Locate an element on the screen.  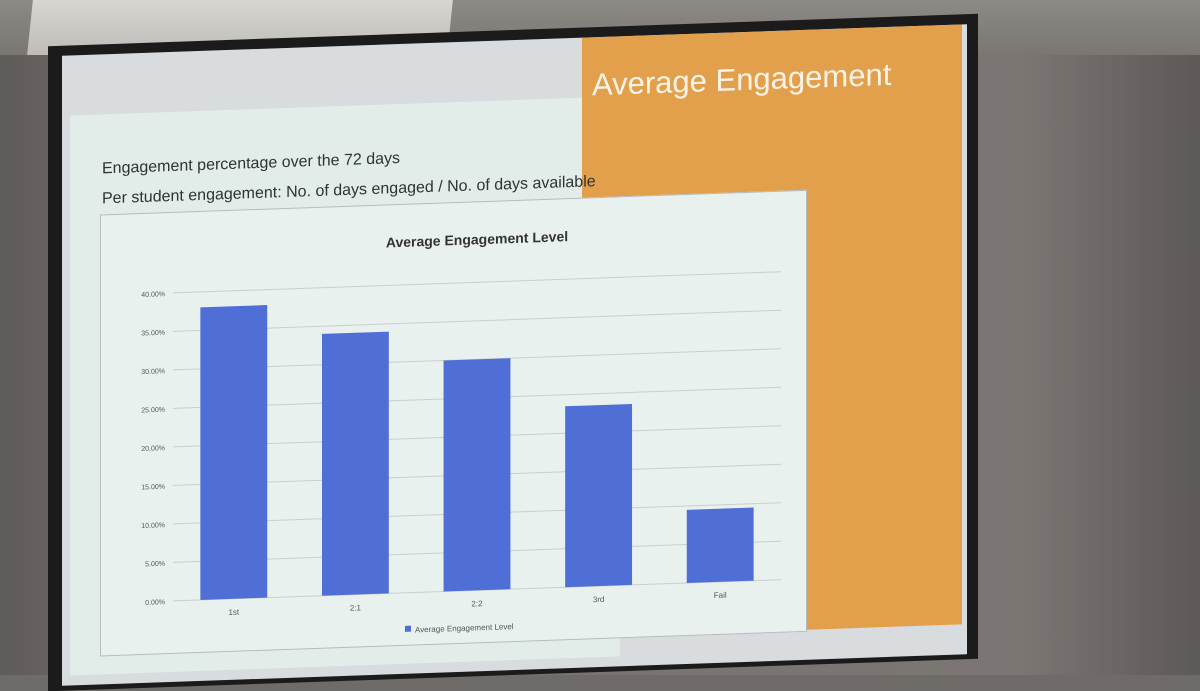
x-tick-label: Fail is located at coordinates (720, 595).